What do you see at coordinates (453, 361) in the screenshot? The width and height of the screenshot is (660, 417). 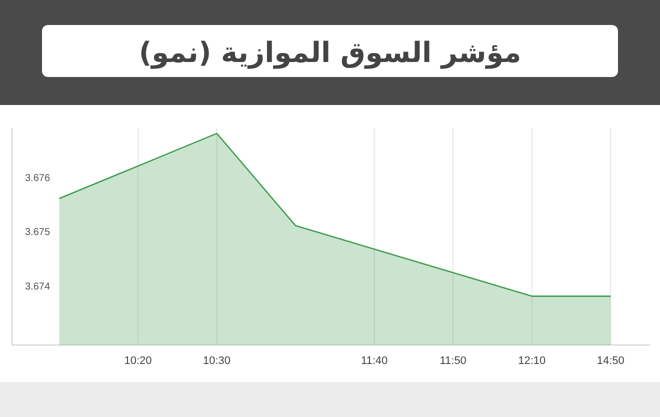 I see `x-tick-label: 11:50` at bounding box center [453, 361].